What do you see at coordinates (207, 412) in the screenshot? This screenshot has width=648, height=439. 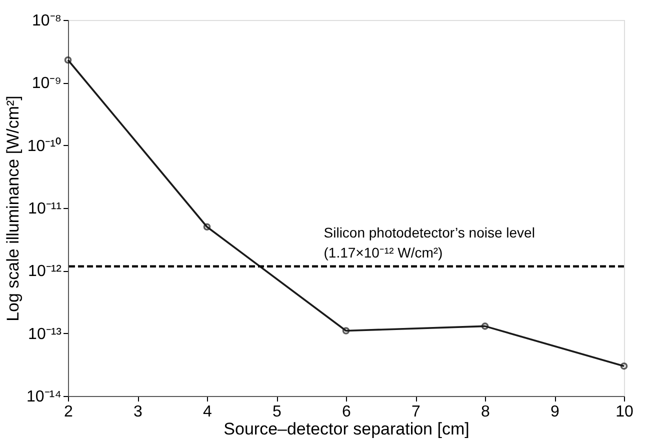 I see `x-tick-label: 4` at bounding box center [207, 412].